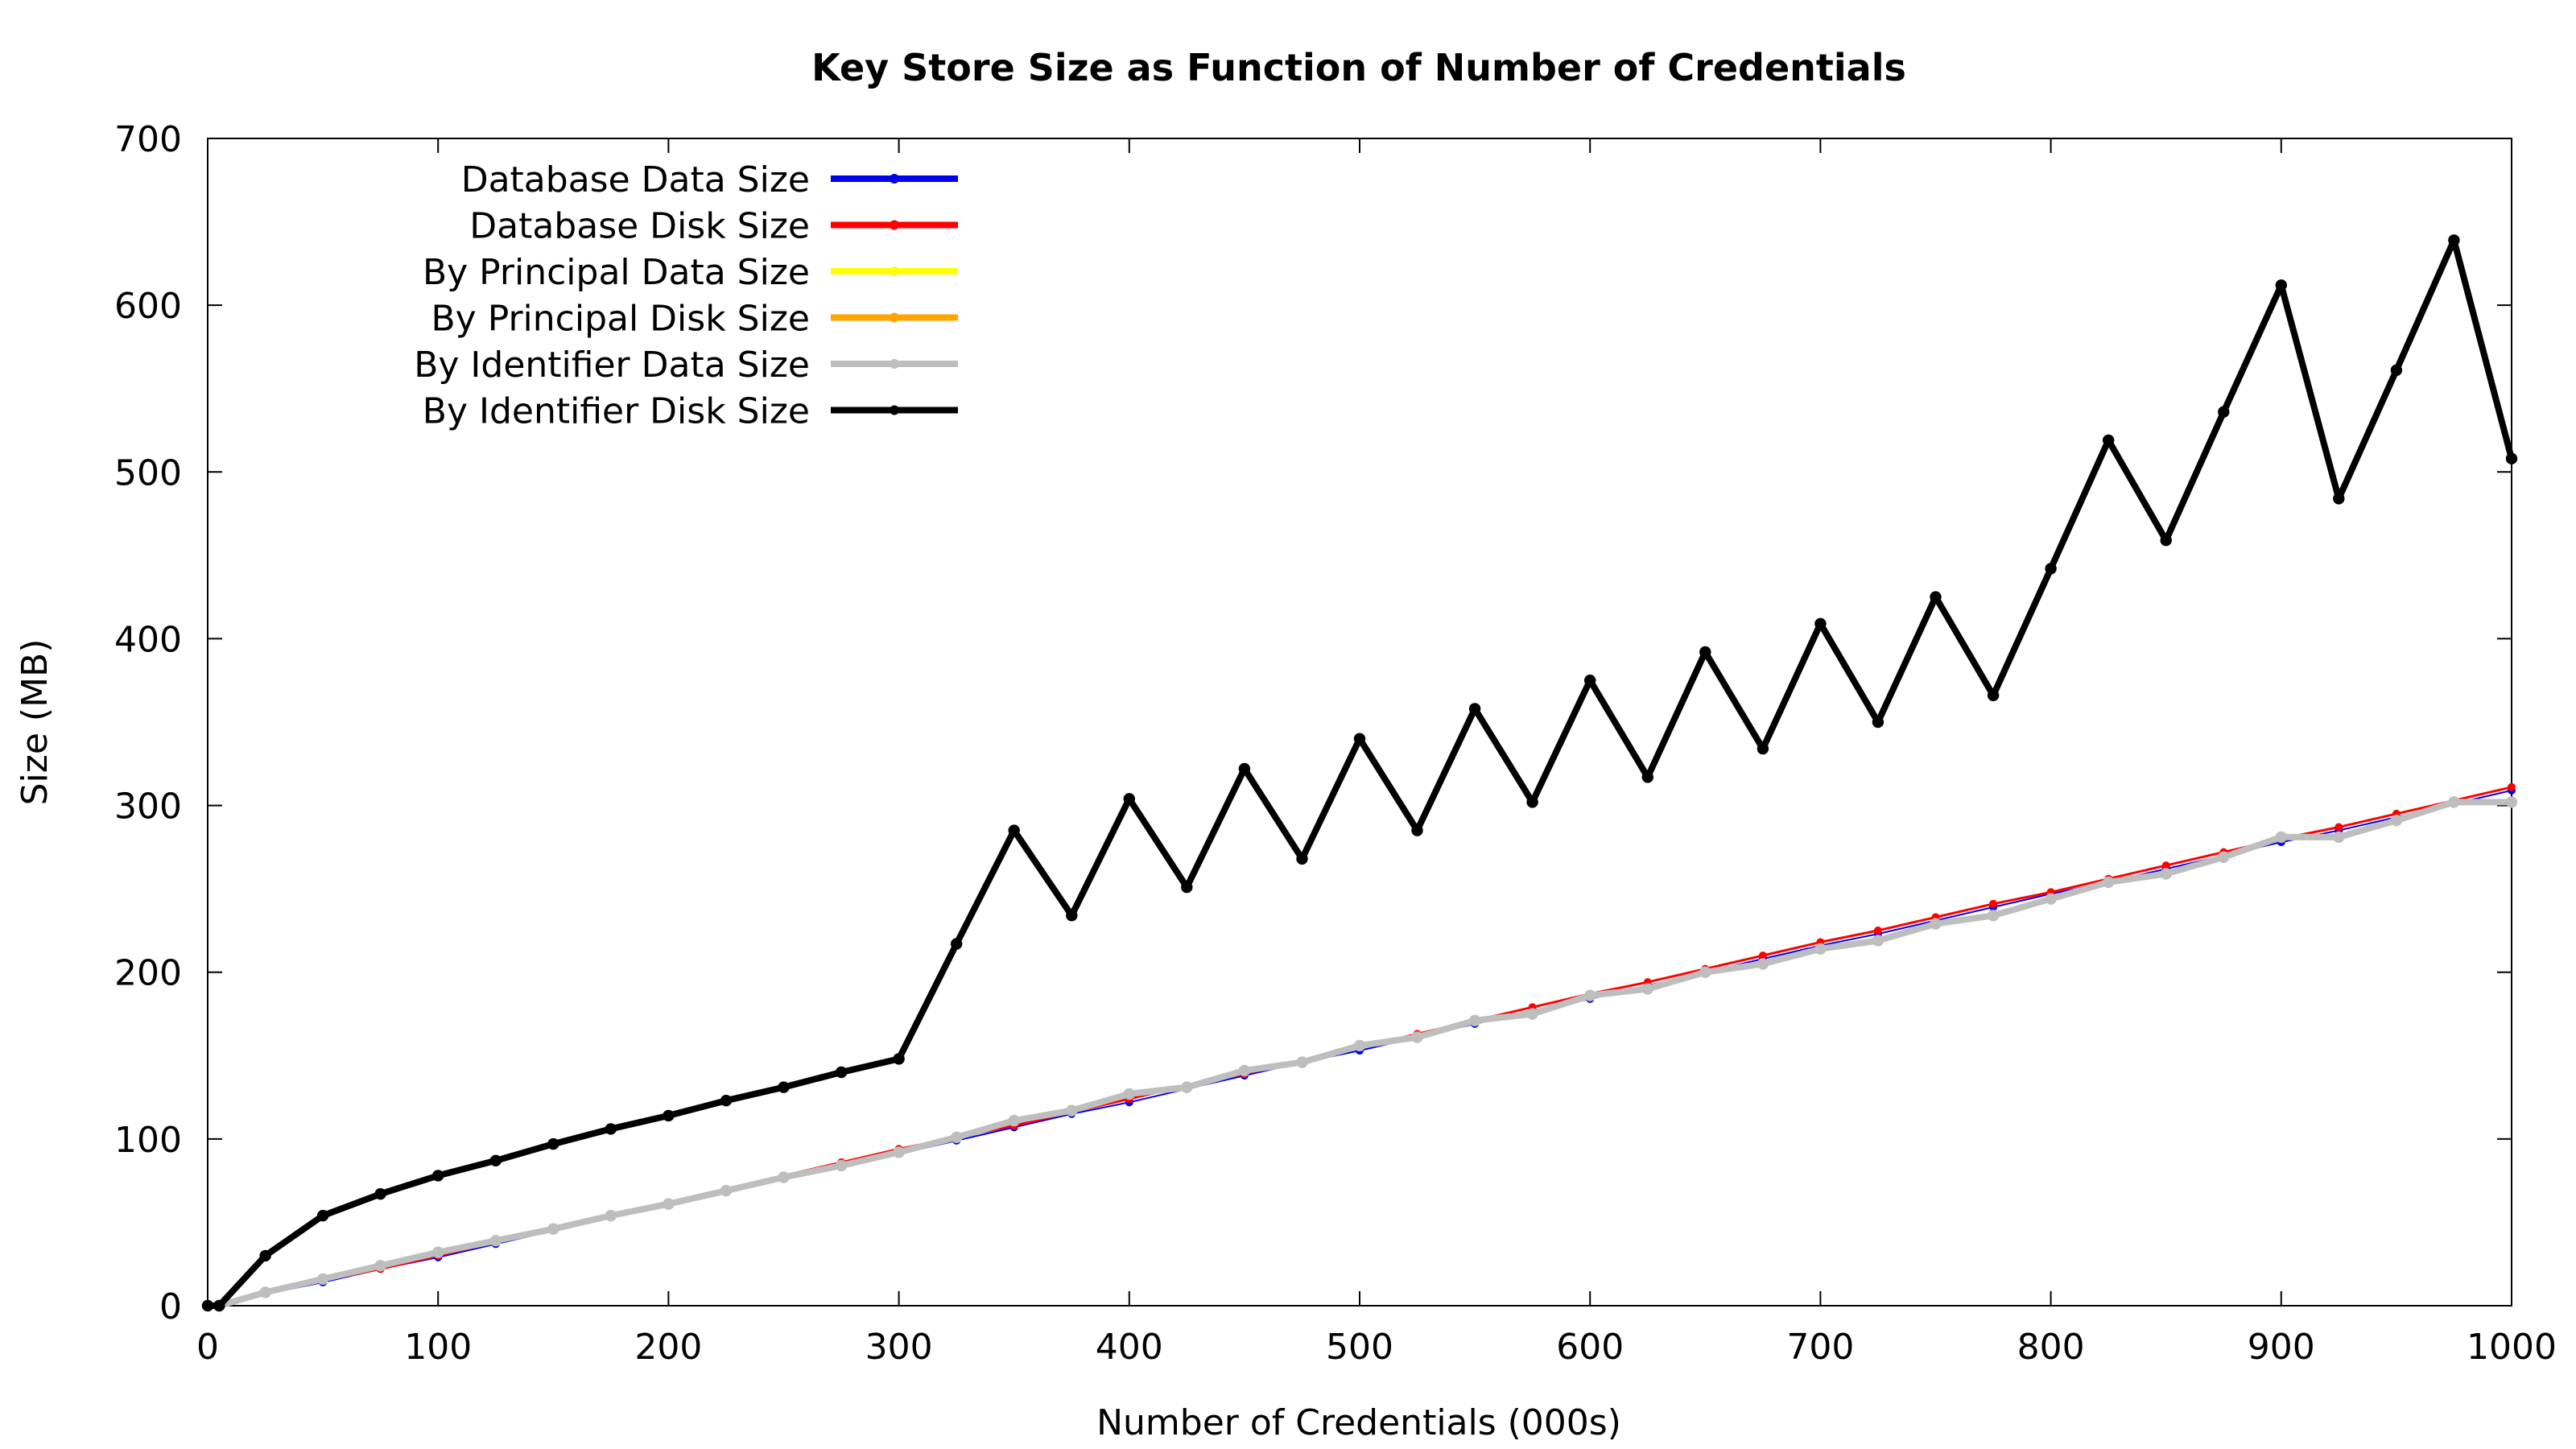  Describe the element at coordinates (899, 1347) in the screenshot. I see `x-tick-label: 300` at that location.